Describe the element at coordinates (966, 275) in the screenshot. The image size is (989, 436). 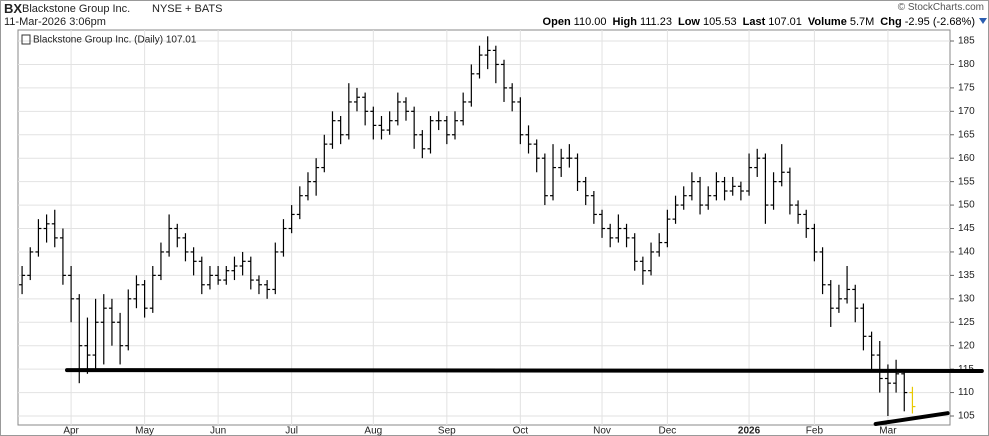
I see `y-tick-label: 135` at that location.